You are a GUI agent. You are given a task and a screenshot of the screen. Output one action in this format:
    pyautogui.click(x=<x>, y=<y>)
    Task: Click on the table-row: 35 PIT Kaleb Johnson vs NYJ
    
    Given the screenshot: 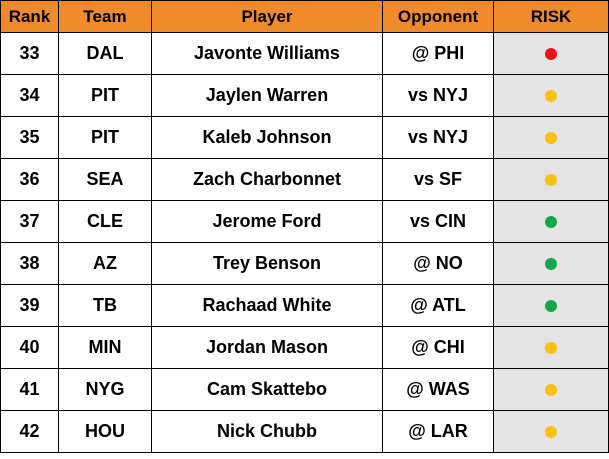 What is the action you would take?
    pyautogui.click(x=304, y=137)
    